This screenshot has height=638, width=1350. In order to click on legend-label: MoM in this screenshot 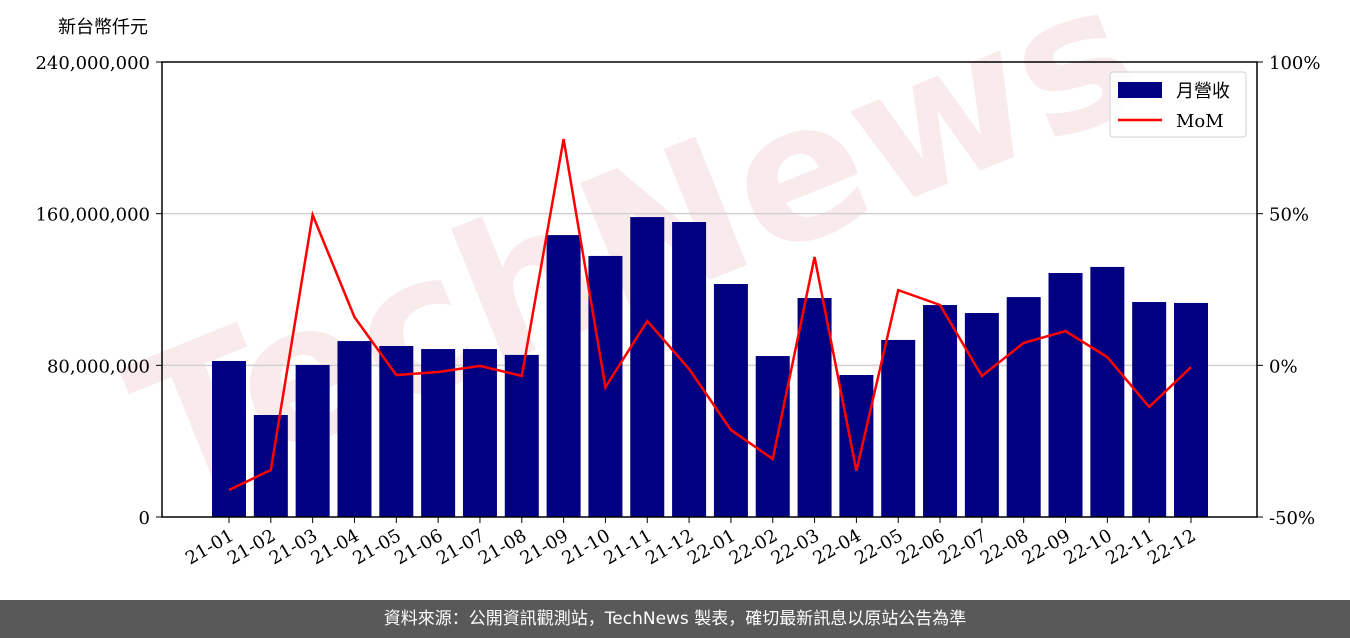, I will do `click(1200, 121)`.